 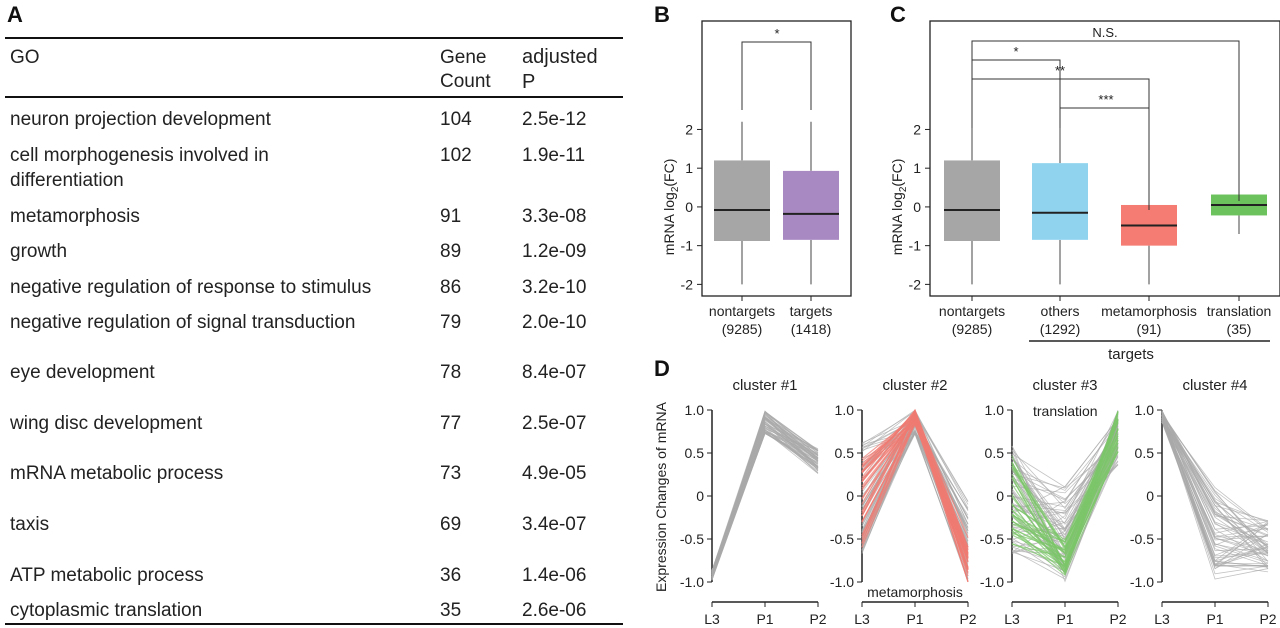 I want to click on x-tick-label: nontargets, so click(x=742, y=311).